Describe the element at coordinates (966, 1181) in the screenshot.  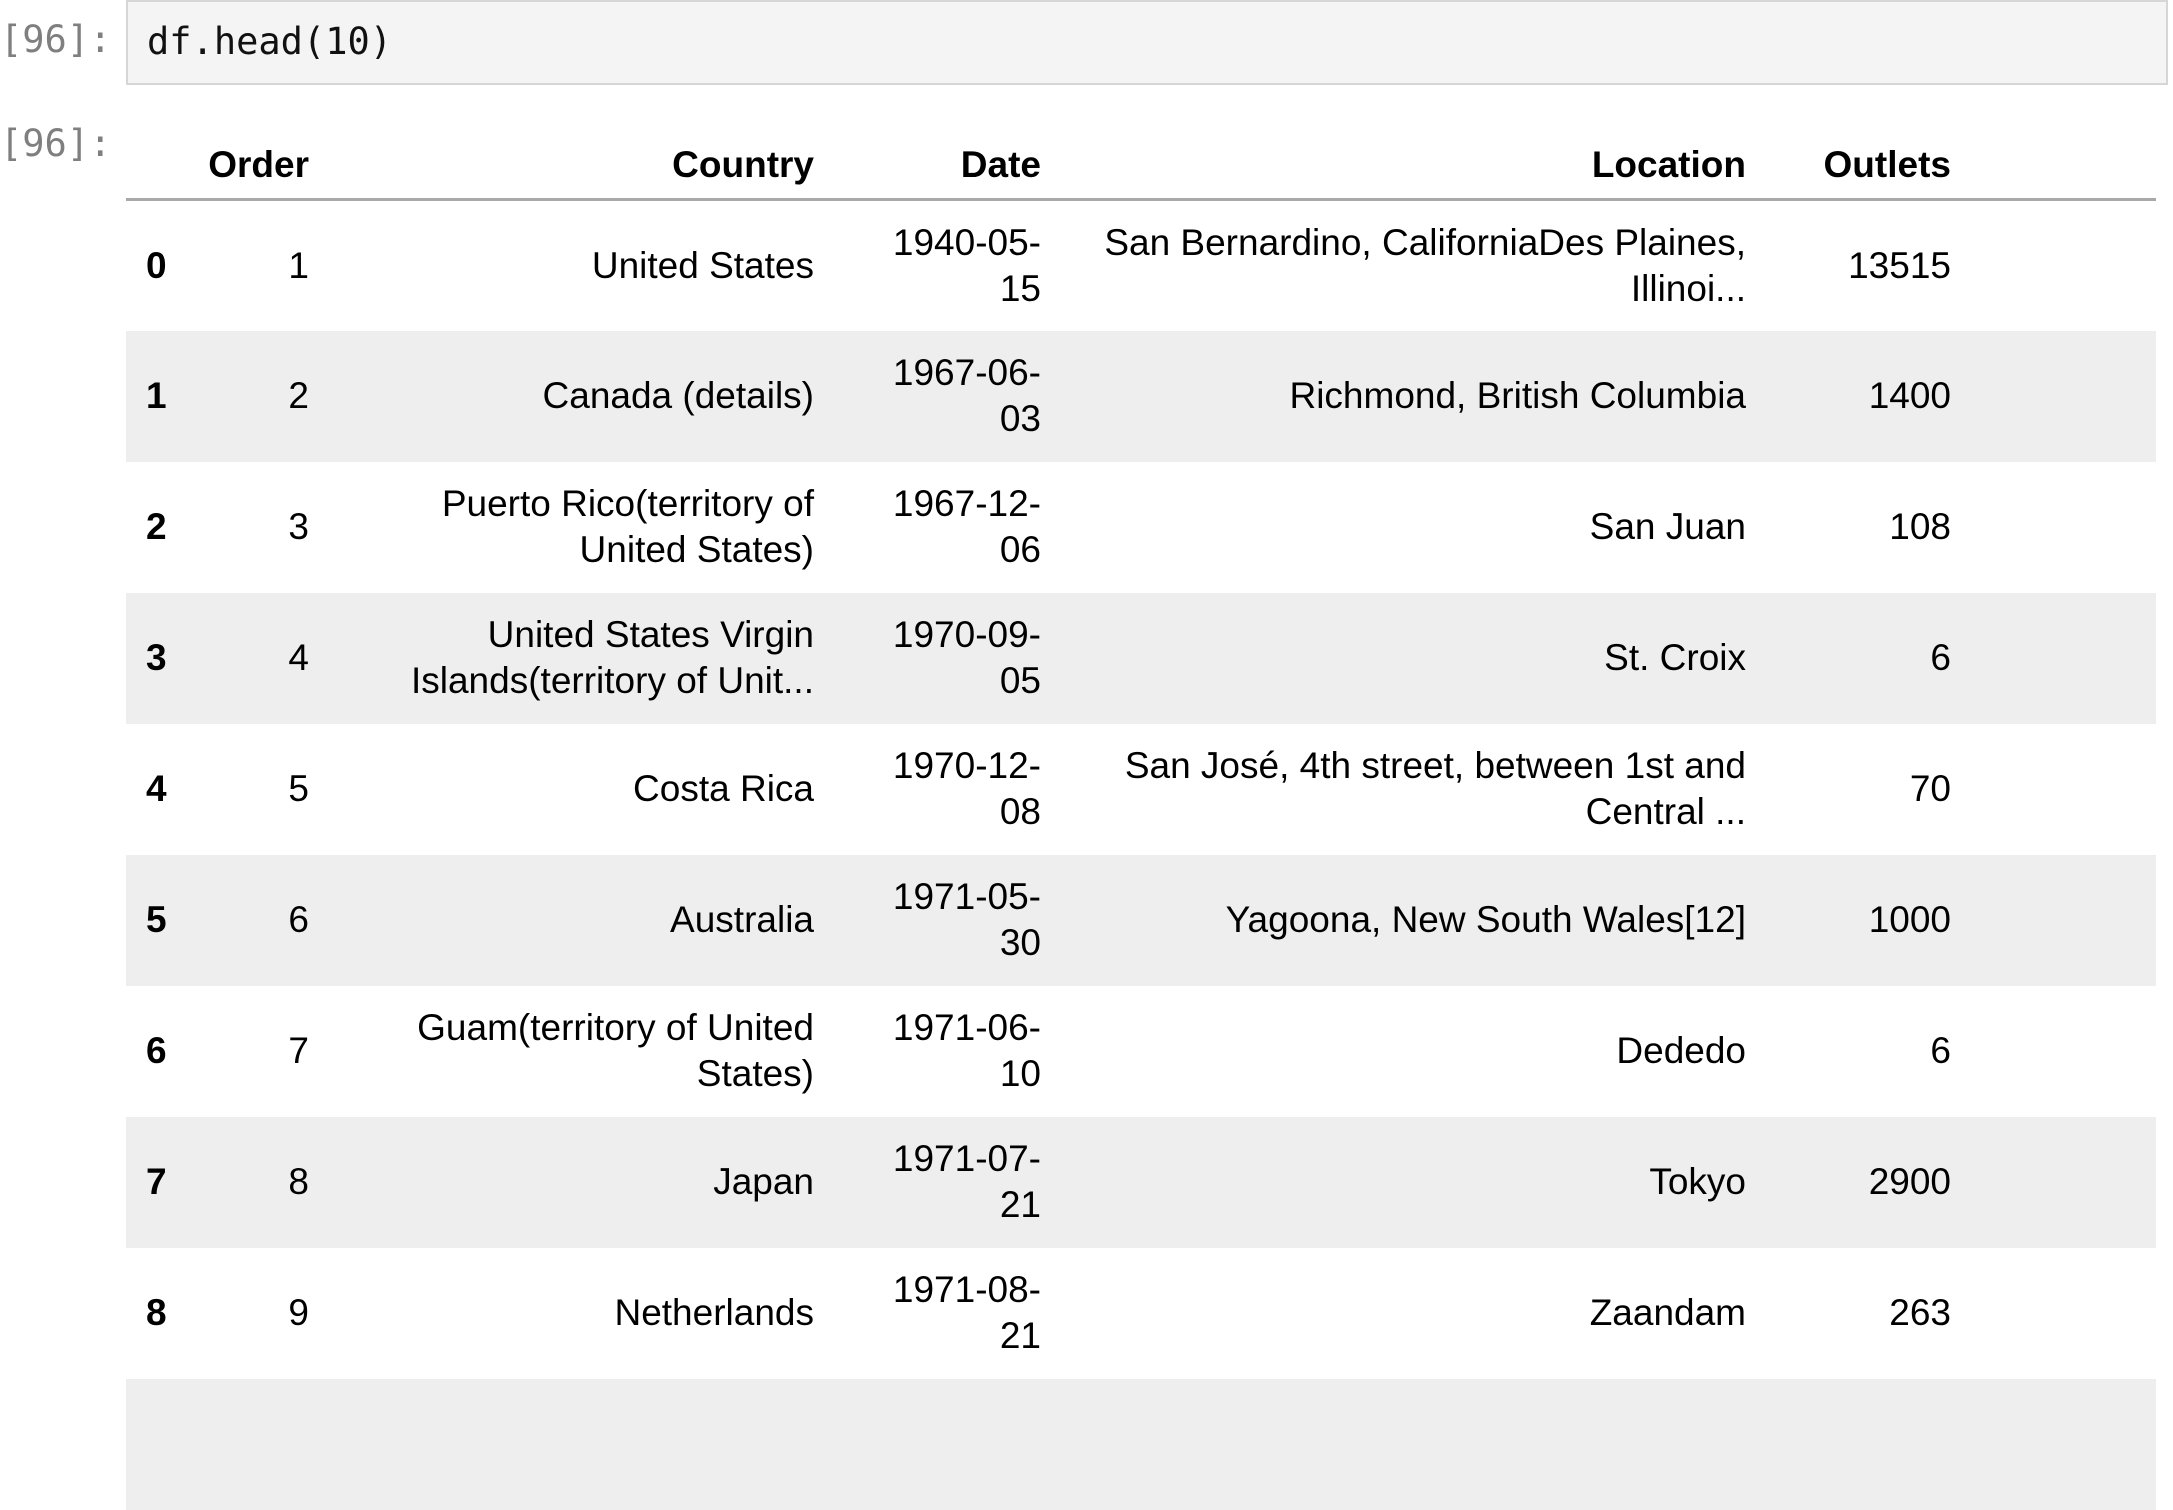
I see `cell-date: 1971-07-21` at that location.